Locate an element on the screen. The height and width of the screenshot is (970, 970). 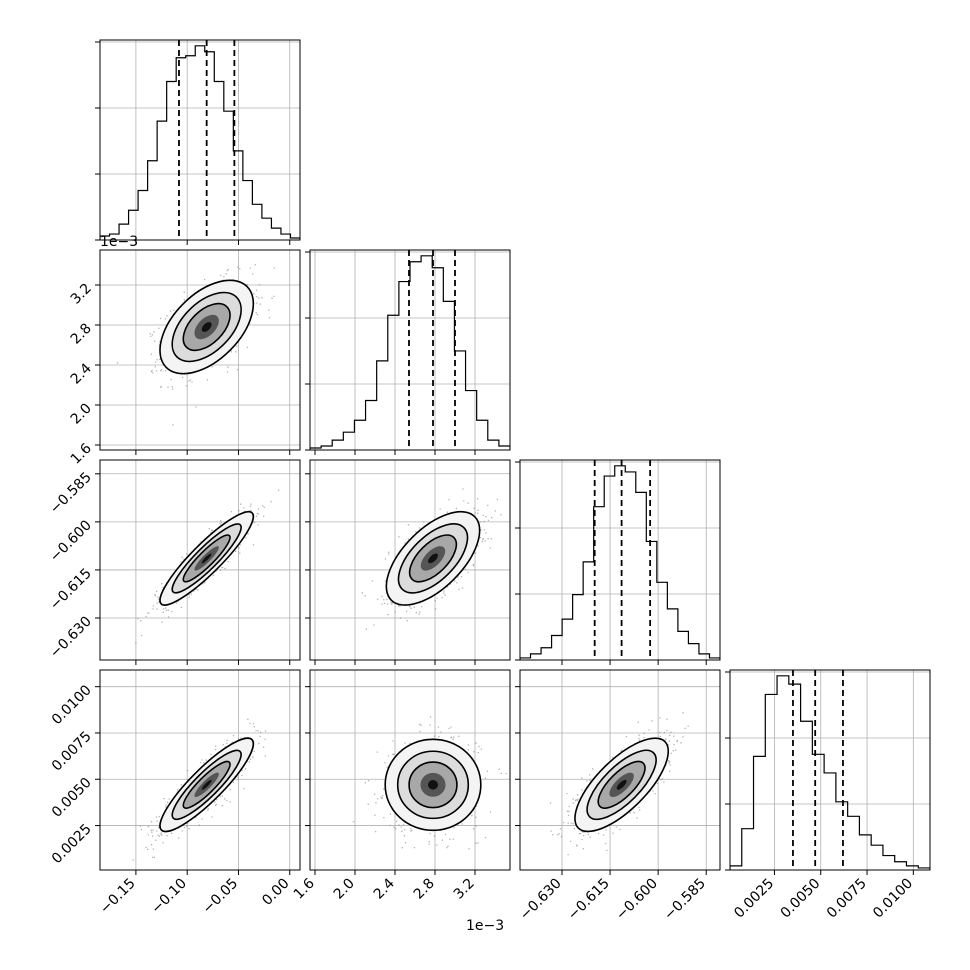
tick-label-x: −0.615 is located at coordinates (589, 900).